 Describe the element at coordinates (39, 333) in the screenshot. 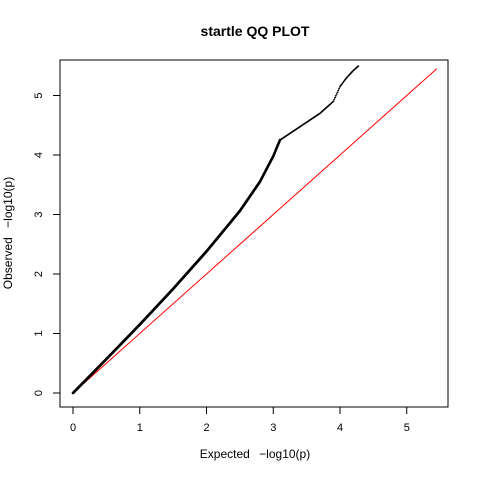

I see `y-tick-label: 1` at that location.